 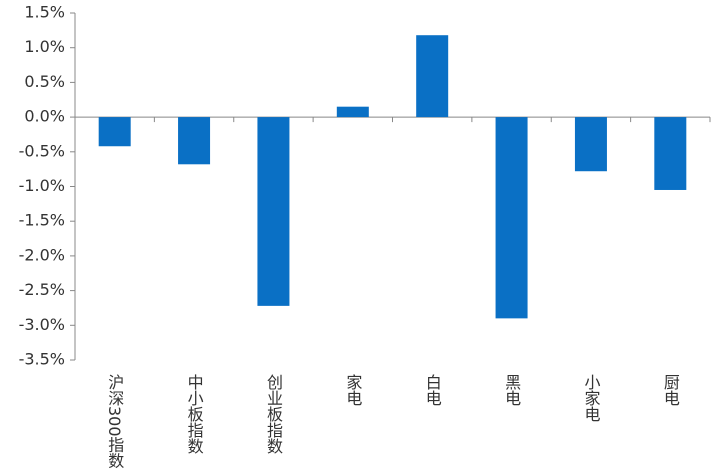 I want to click on x-tick-label: 沪深300指数, so click(x=114, y=421).